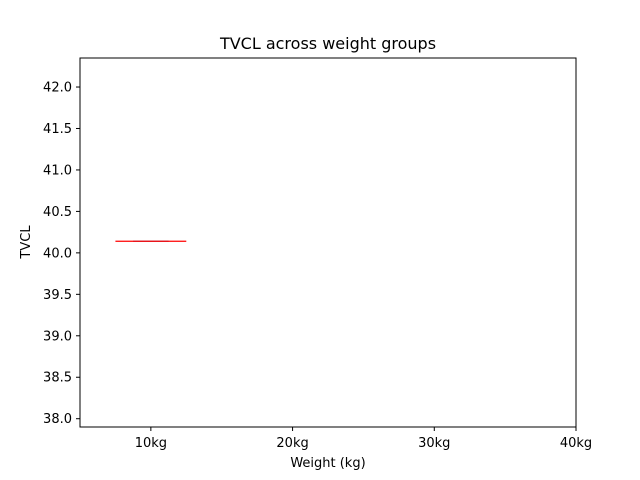 This screenshot has height=480, width=640. I want to click on y-axis-ticks: 38.0 38.5 39.0 39.5 40.0 40.5 41.0 41.5 42.0, so click(61, 254).